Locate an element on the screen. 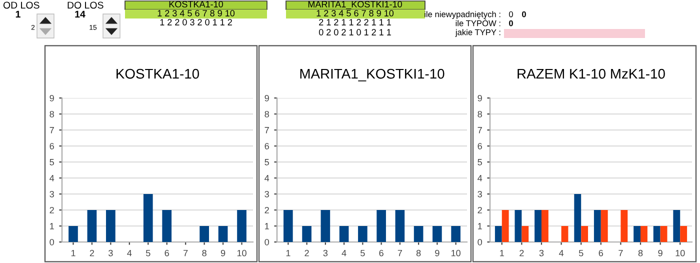 The width and height of the screenshot is (700, 263). chart-title: MARITA1_KOSTKI1-10 is located at coordinates (372, 75).